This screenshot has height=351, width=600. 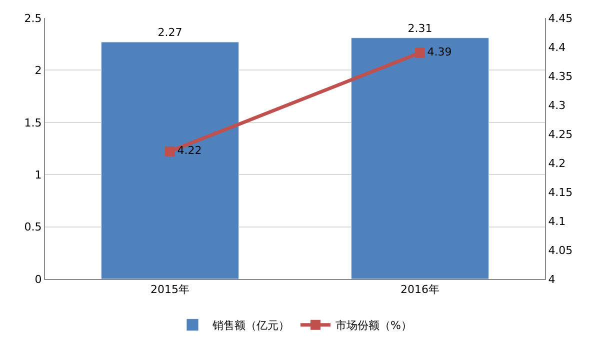 What do you see at coordinates (38, 175) in the screenshot?
I see `y-tick-label: 1` at bounding box center [38, 175].